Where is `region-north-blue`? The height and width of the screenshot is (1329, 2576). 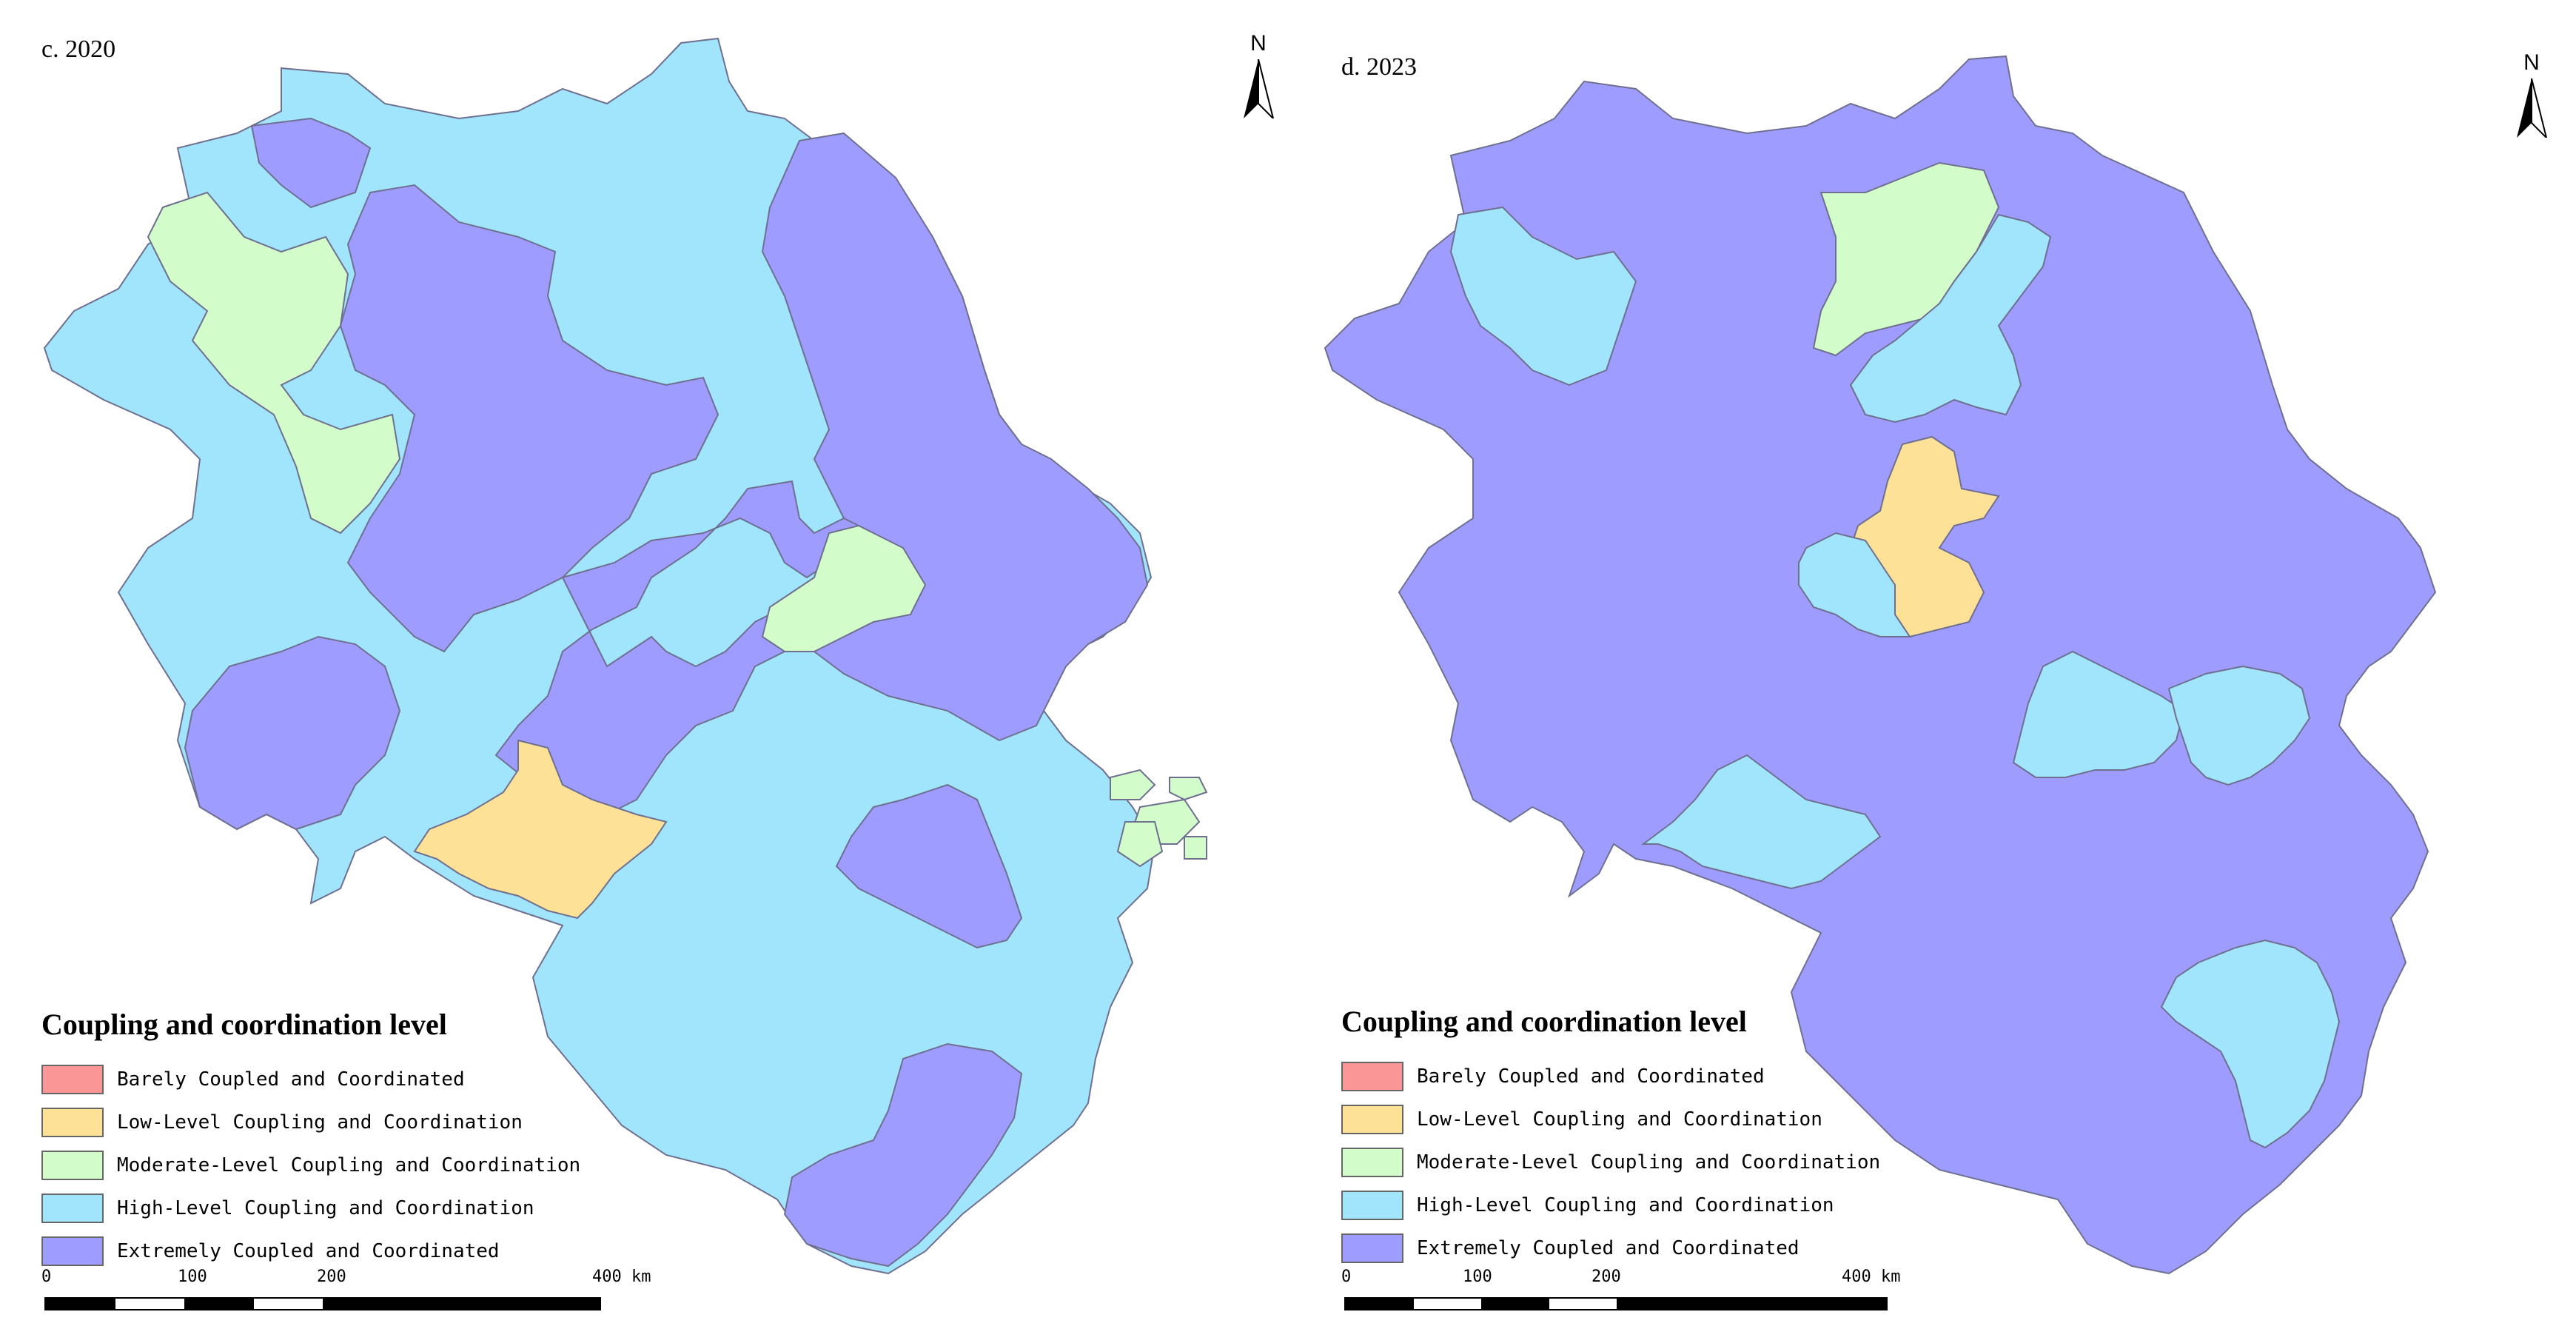
region-north-blue is located at coordinates (1950, 318).